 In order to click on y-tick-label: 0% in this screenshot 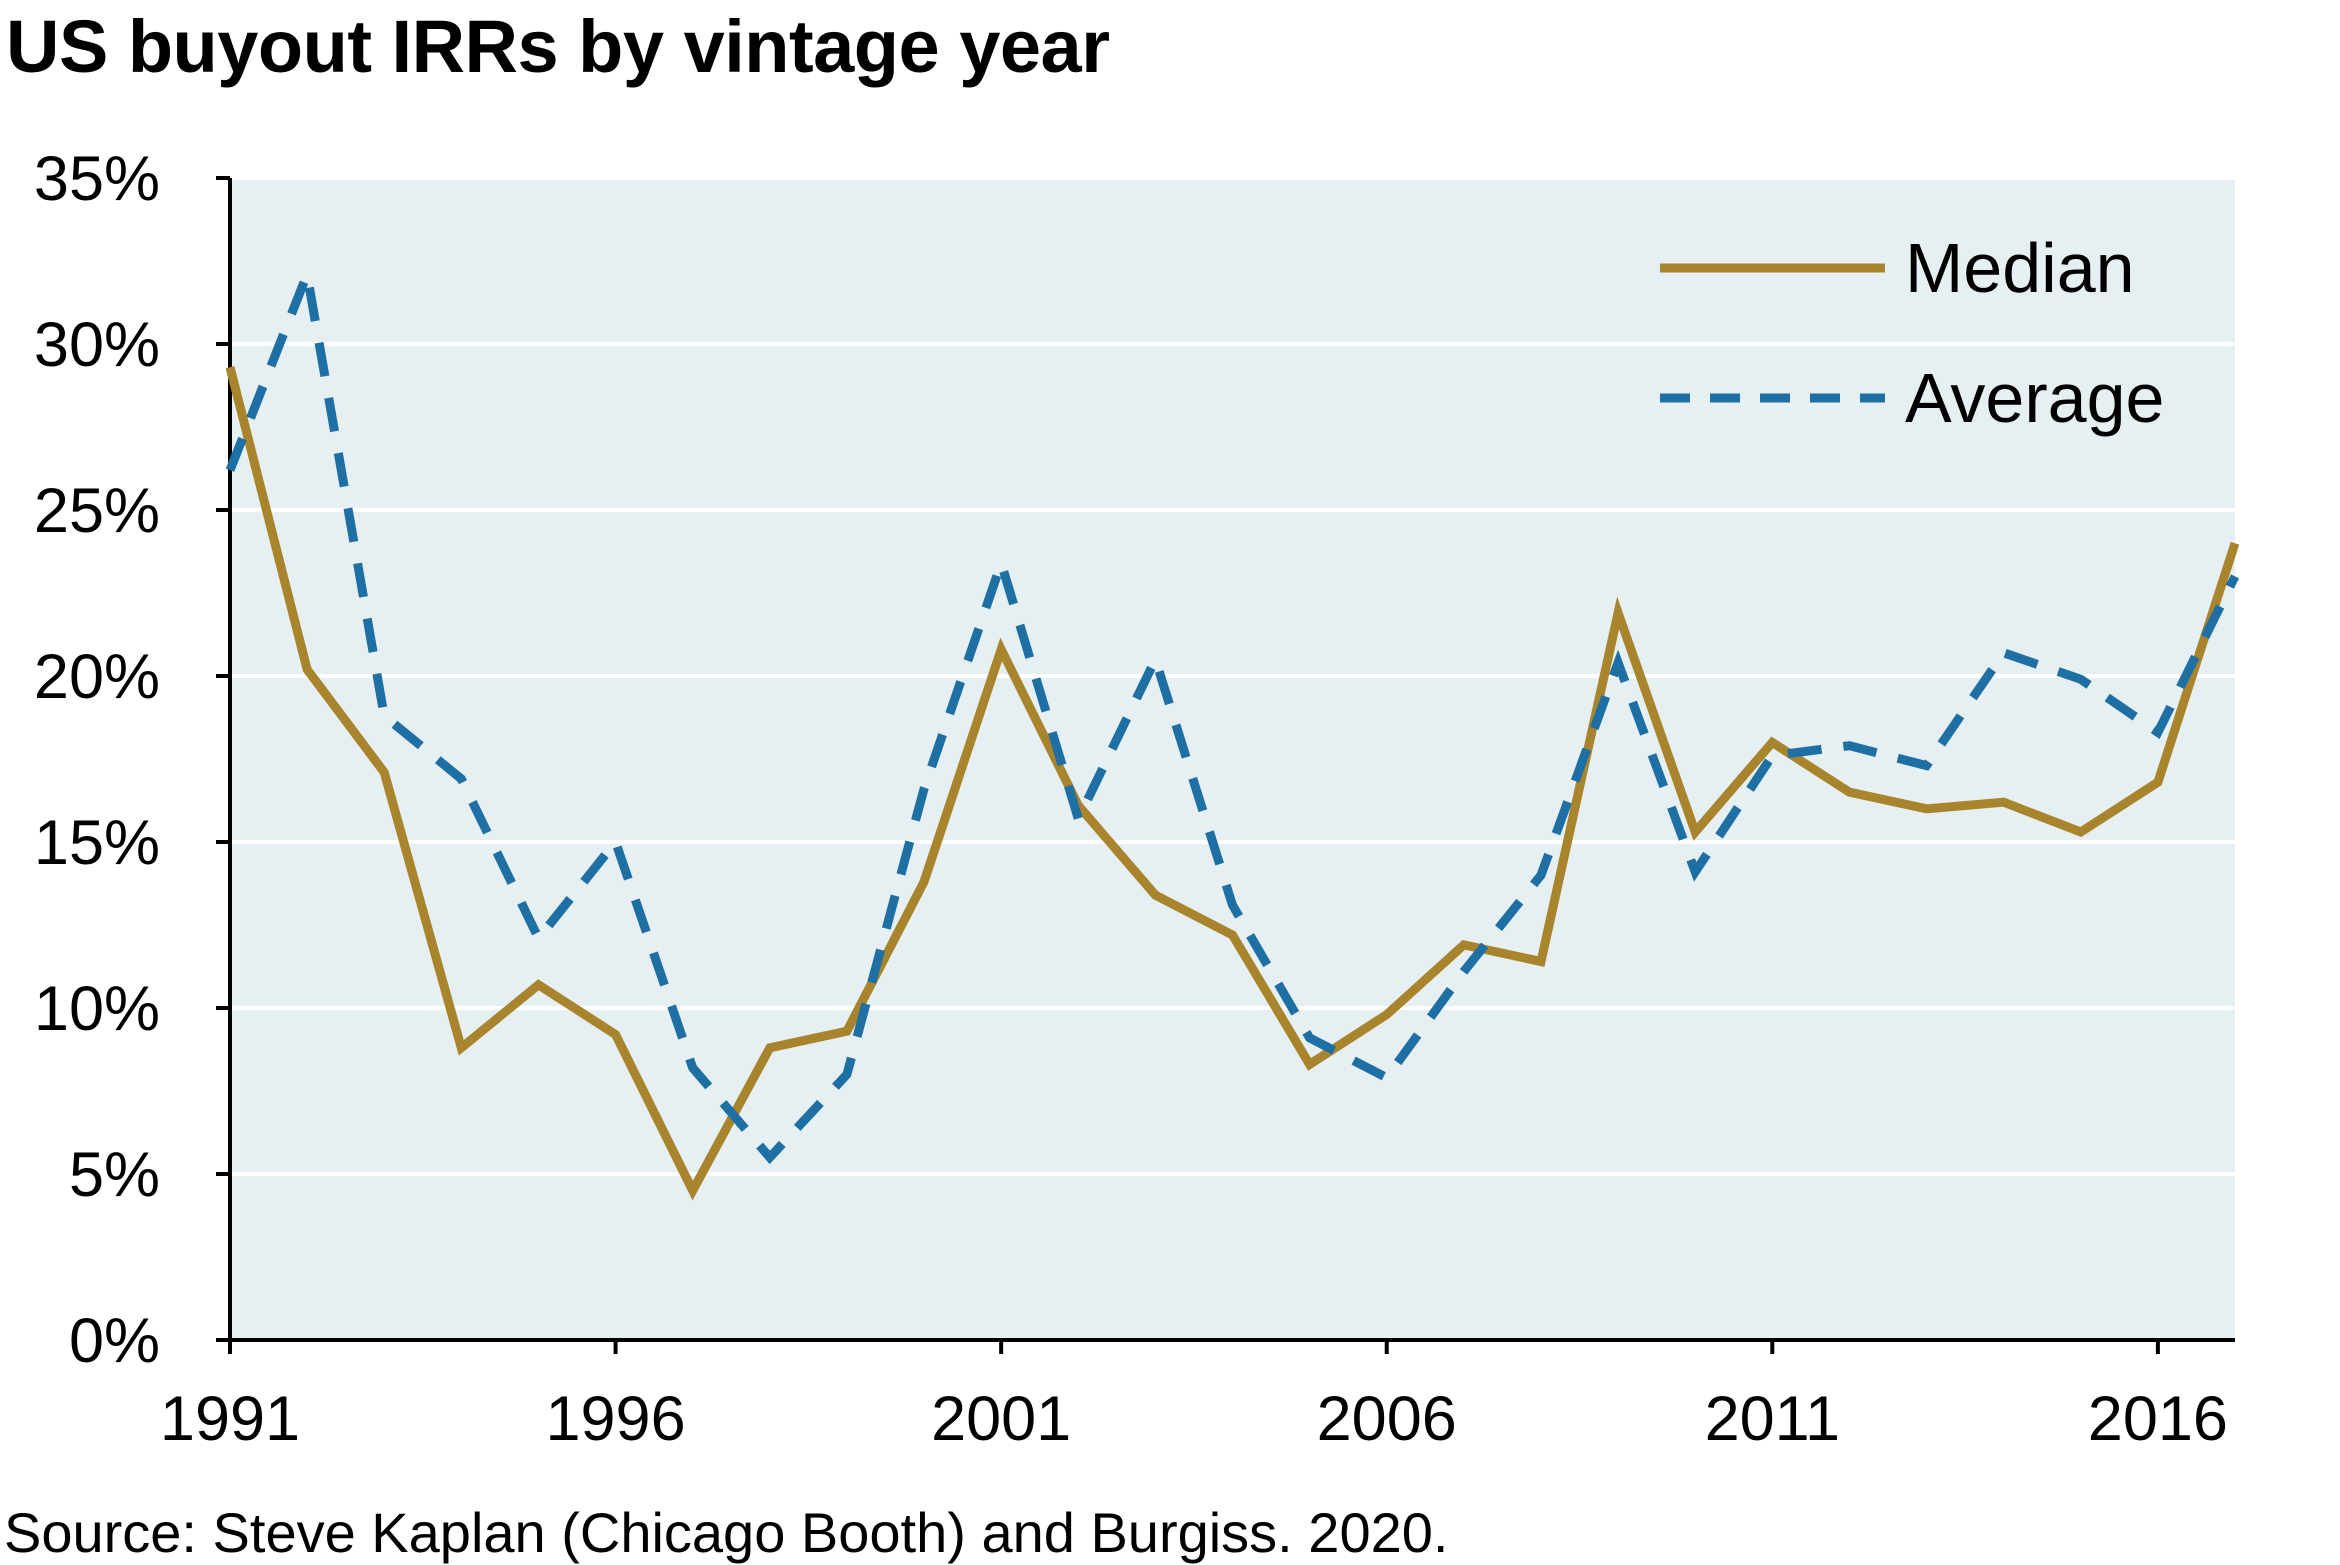, I will do `click(114, 1341)`.